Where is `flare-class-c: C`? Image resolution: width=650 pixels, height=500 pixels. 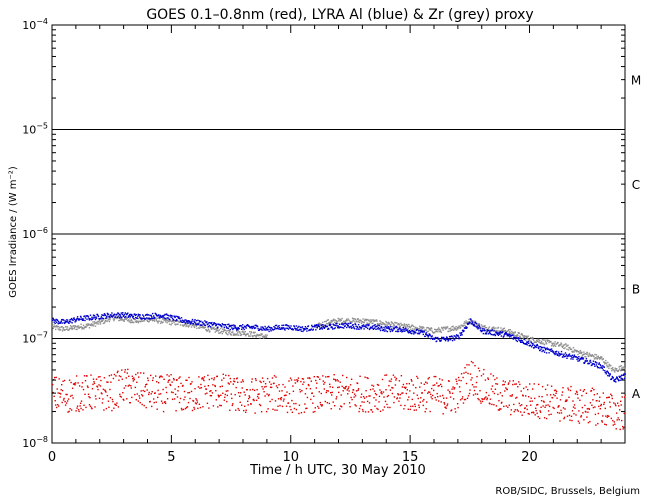
flare-class-c: C is located at coordinates (636, 185).